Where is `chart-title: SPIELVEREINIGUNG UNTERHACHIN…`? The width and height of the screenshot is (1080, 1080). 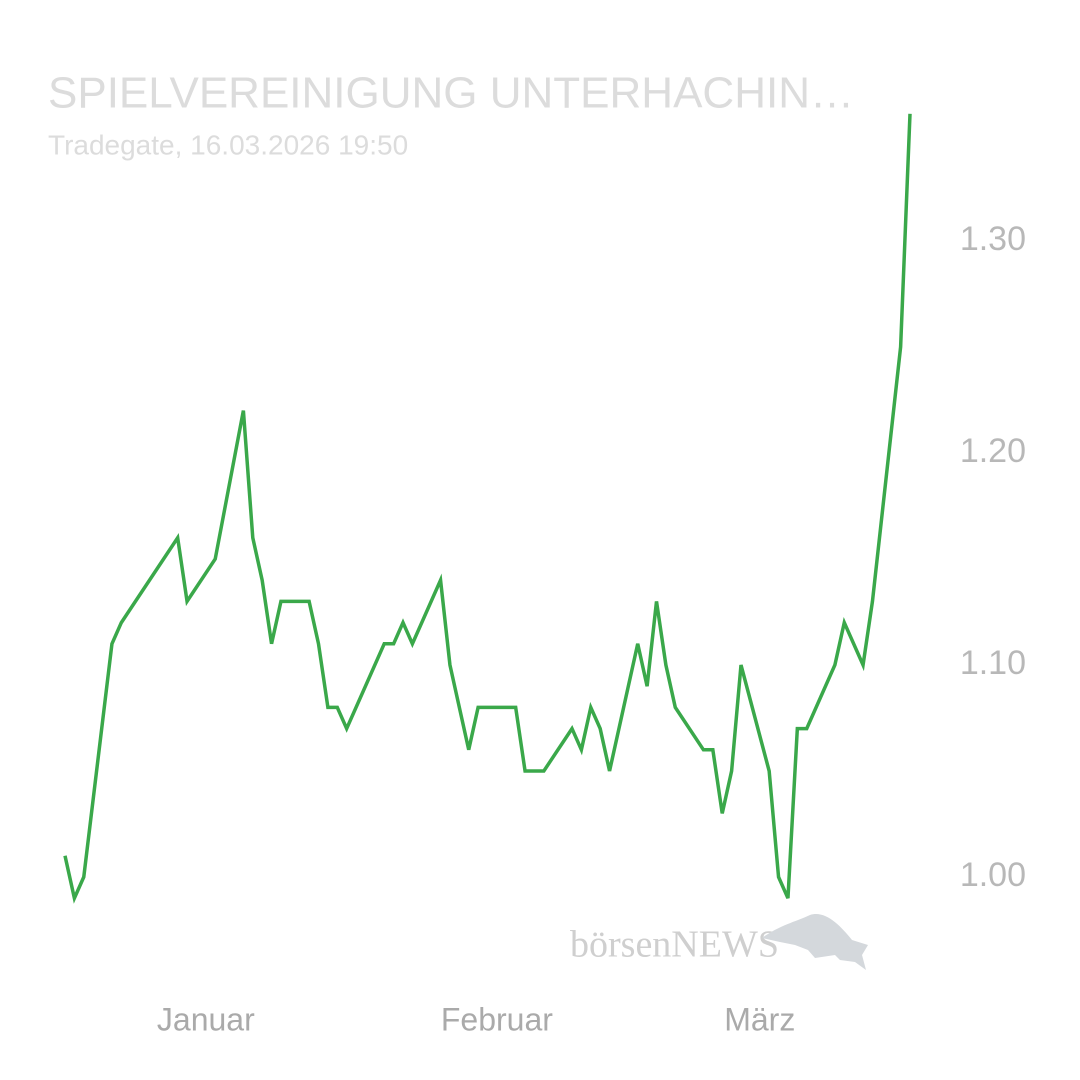 chart-title: SPIELVEREINIGUNG UNTERHACHIN… is located at coordinates (451, 93).